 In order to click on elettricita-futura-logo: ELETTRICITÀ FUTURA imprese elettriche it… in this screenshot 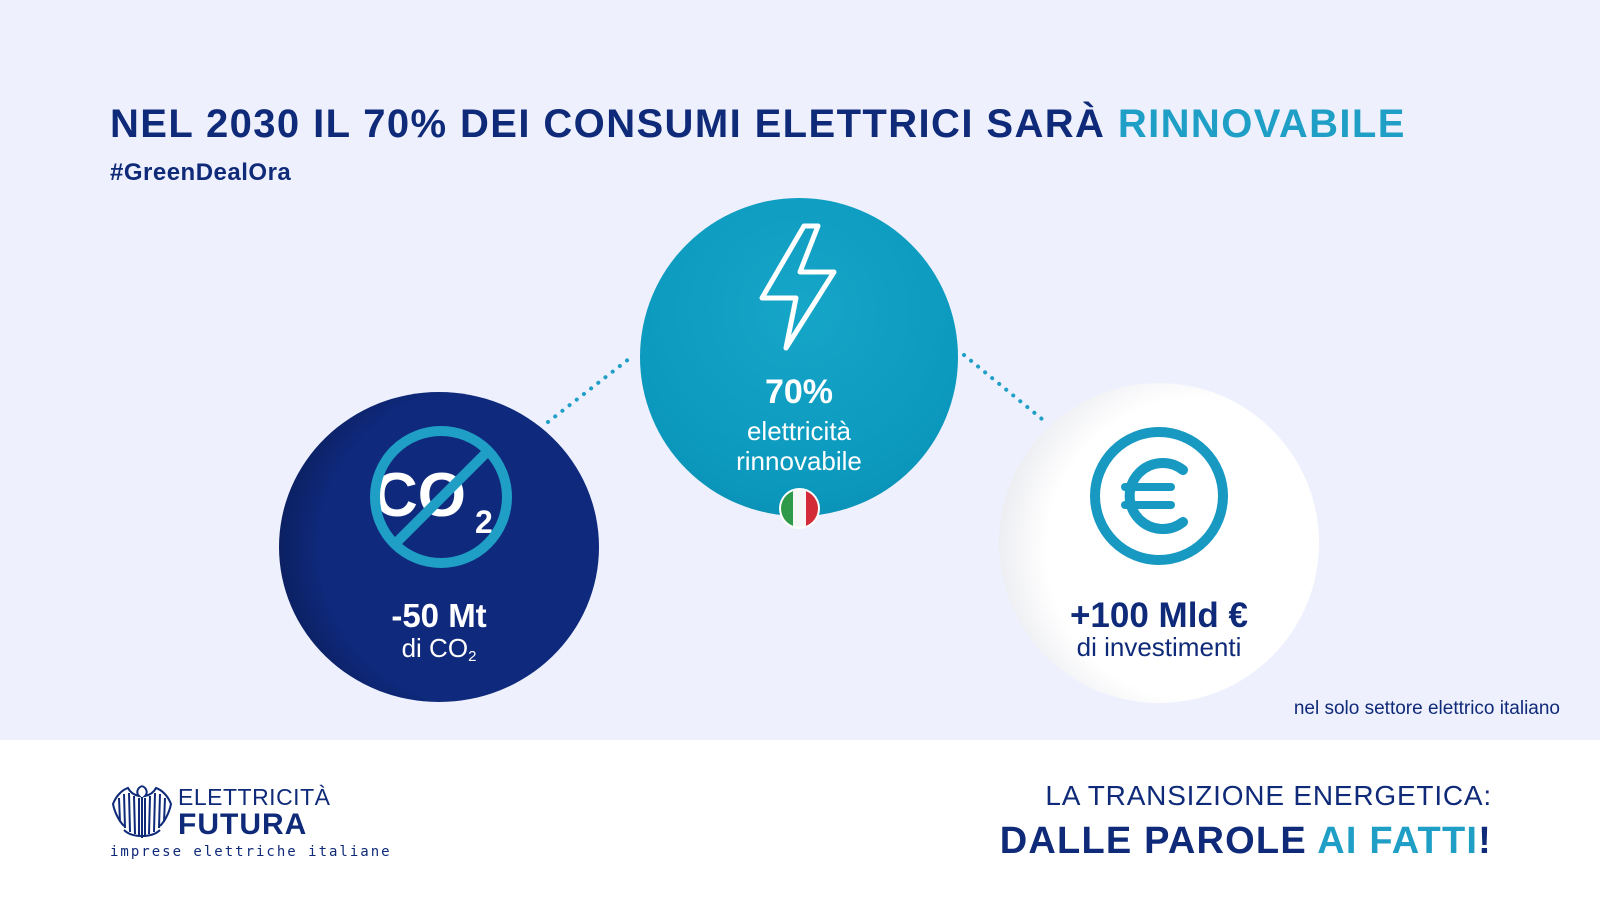, I will do `click(250, 827)`.